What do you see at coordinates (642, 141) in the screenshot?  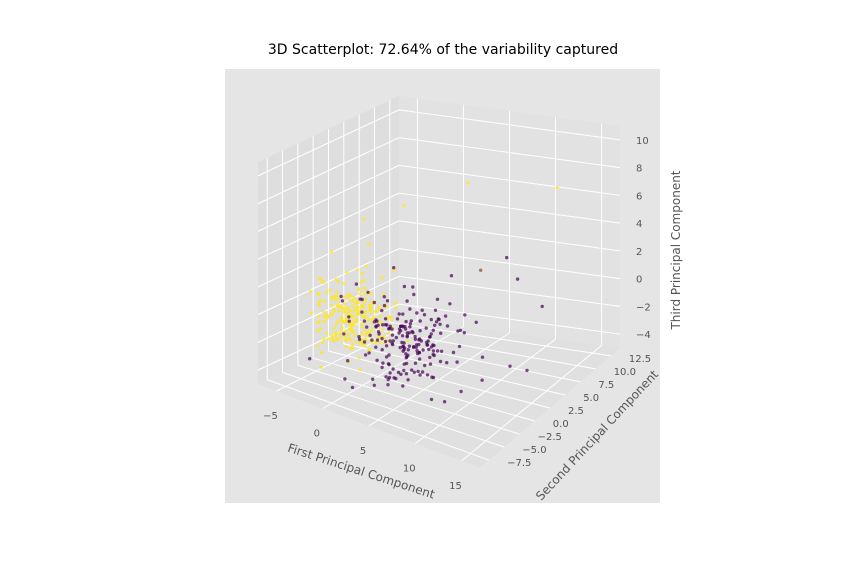 I see `z-tick-label: 10` at bounding box center [642, 141].